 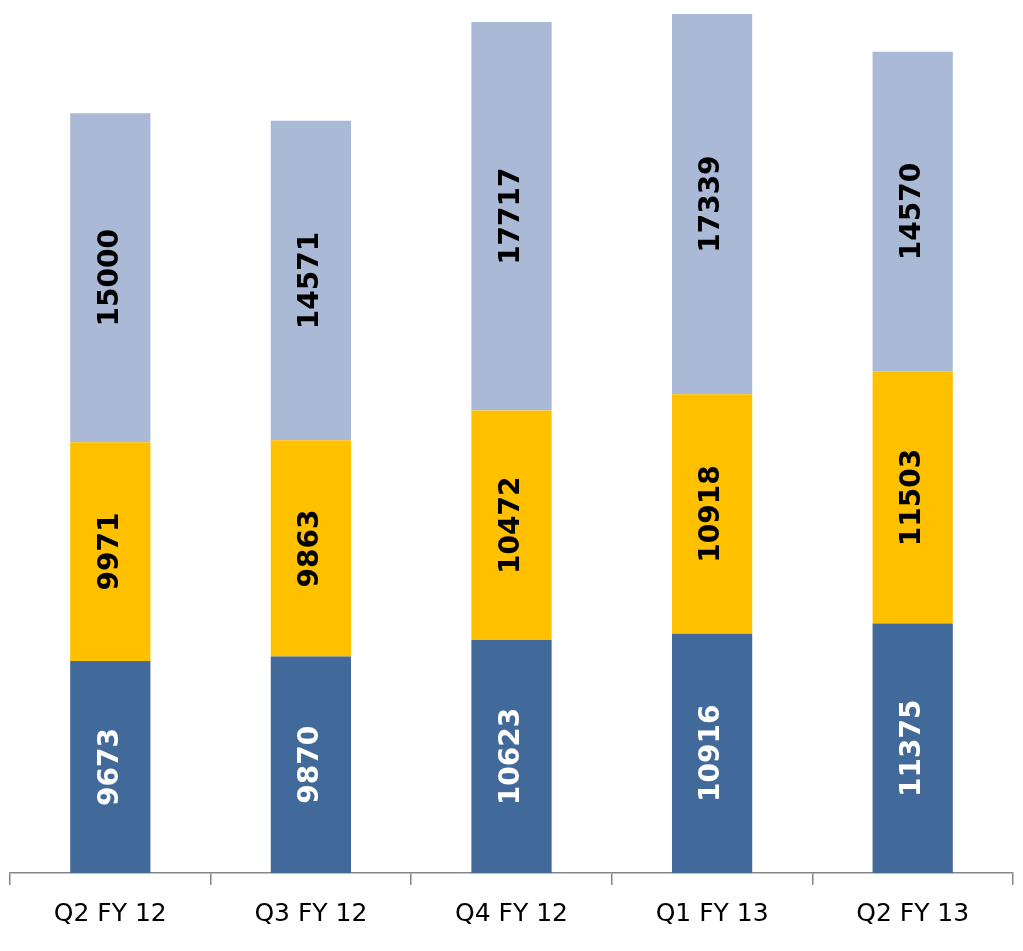 I want to click on data-label: 14570, so click(x=910, y=211).